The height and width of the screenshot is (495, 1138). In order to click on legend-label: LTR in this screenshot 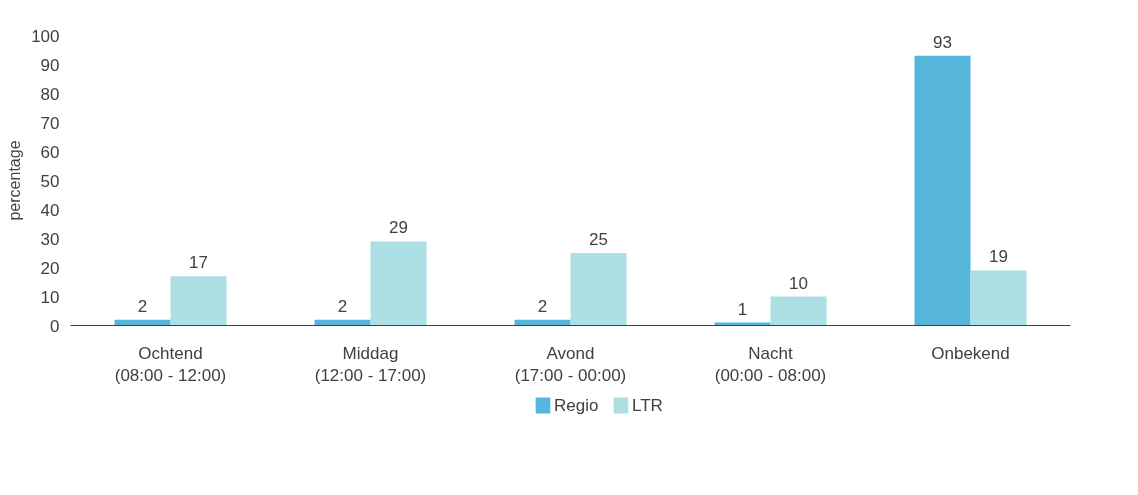, I will do `click(647, 405)`.